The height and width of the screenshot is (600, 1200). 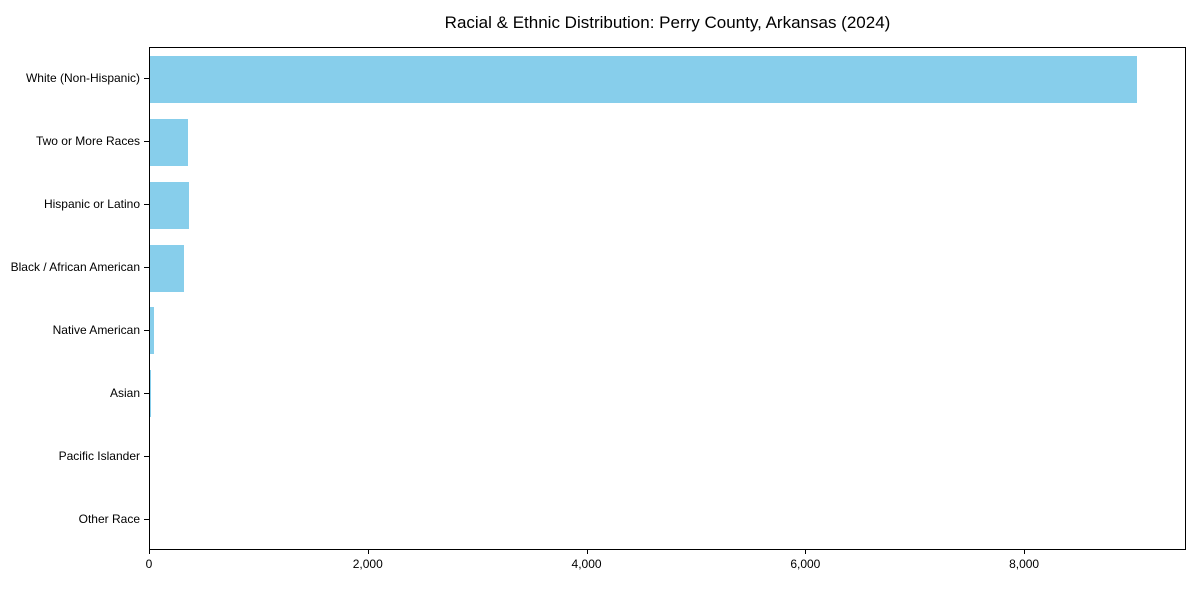 I want to click on y-tick-label: Hispanic or Latino, so click(x=91, y=204).